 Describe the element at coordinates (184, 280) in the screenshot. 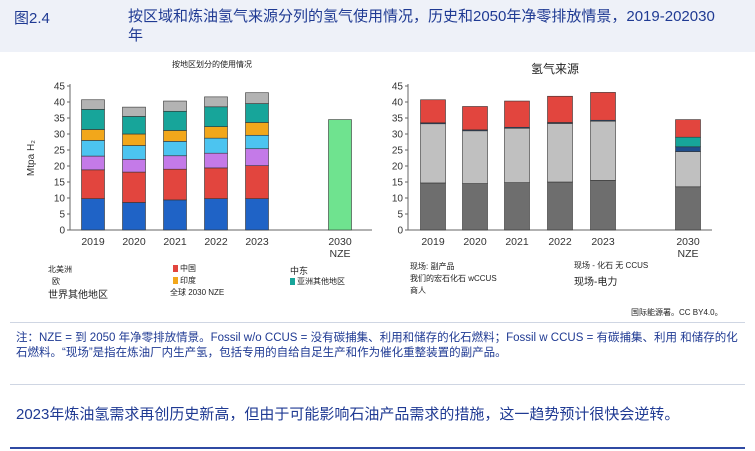

I see `legend-india: 印度` at that location.